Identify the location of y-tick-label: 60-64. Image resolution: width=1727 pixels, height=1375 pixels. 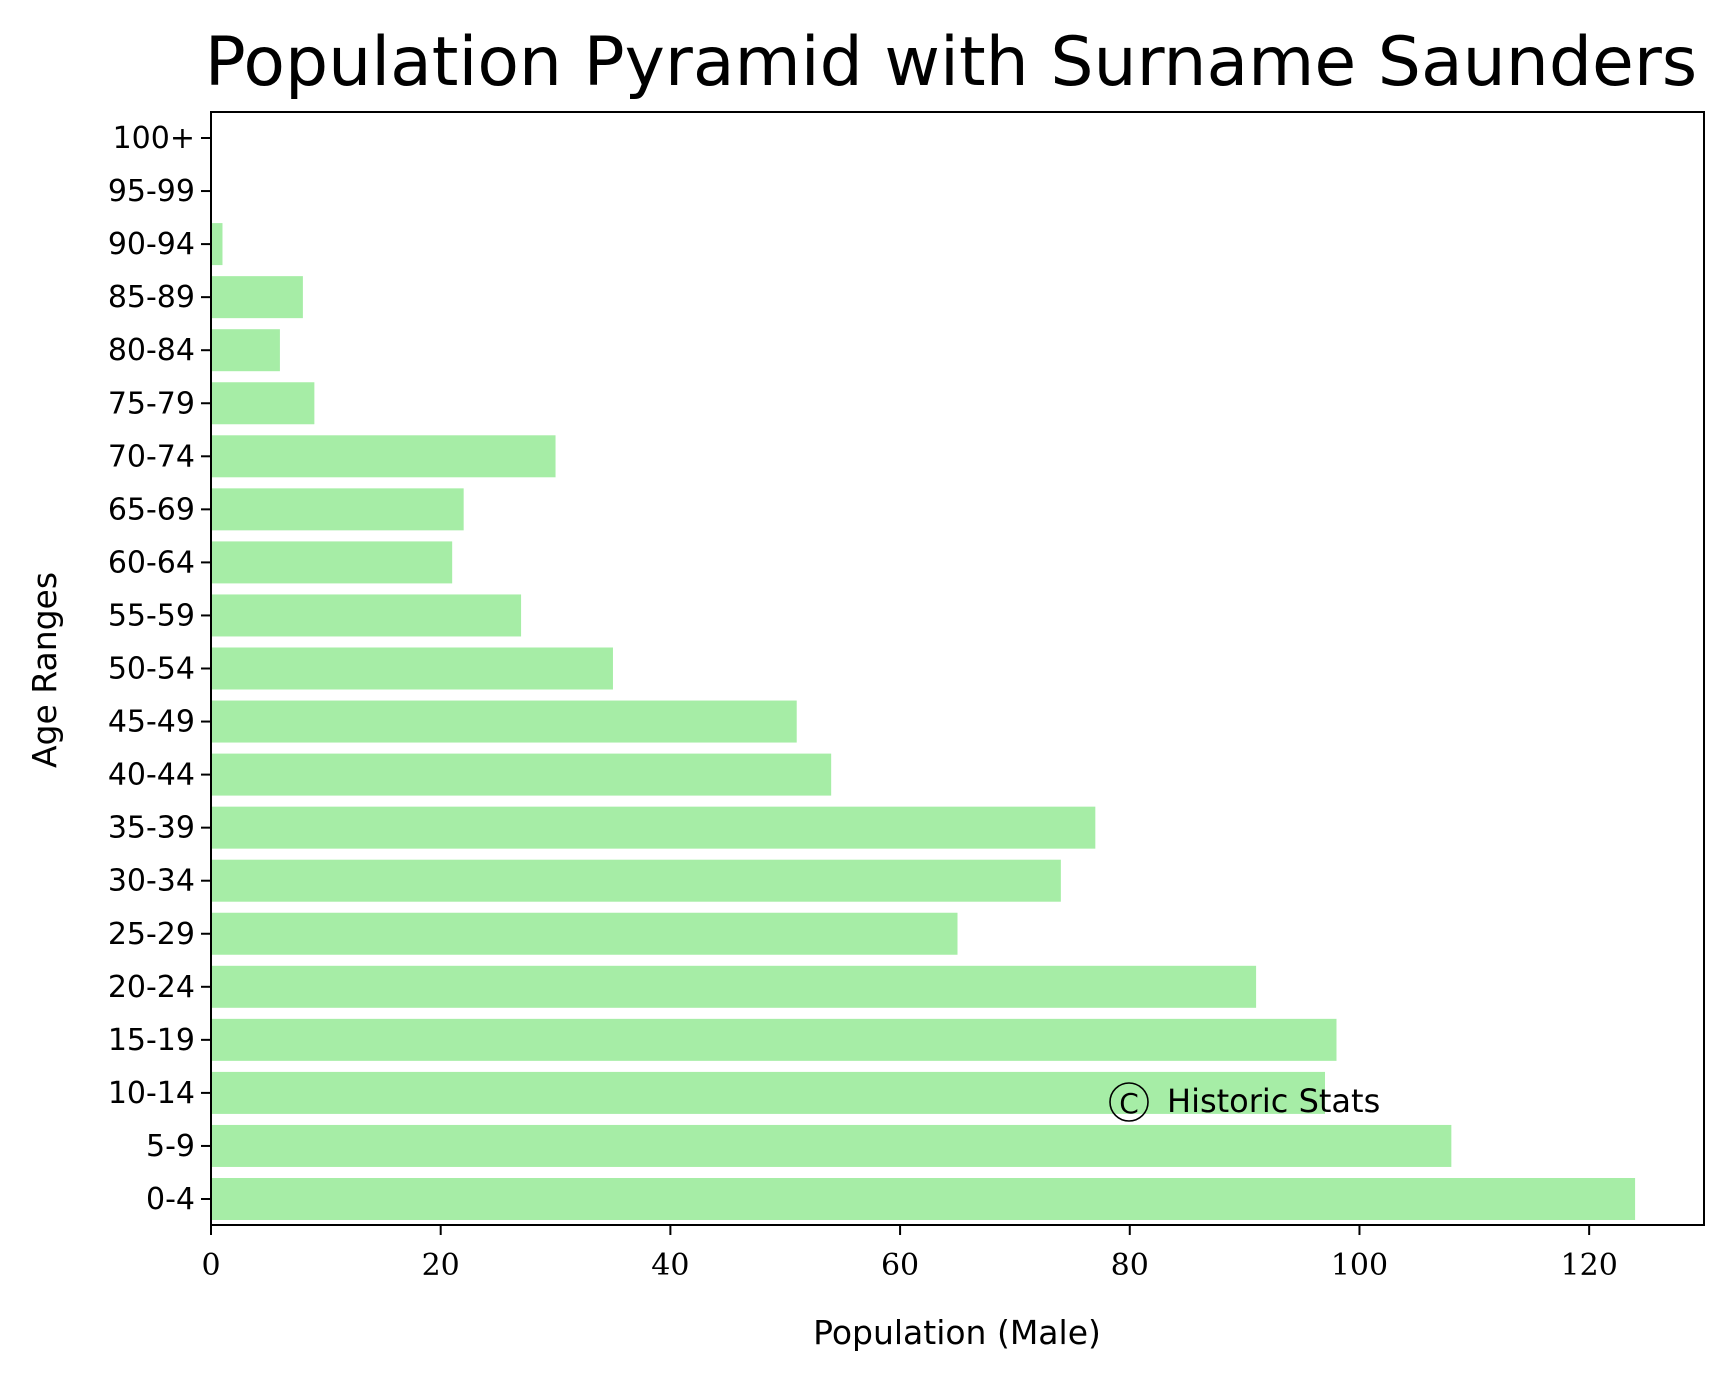
(151, 562).